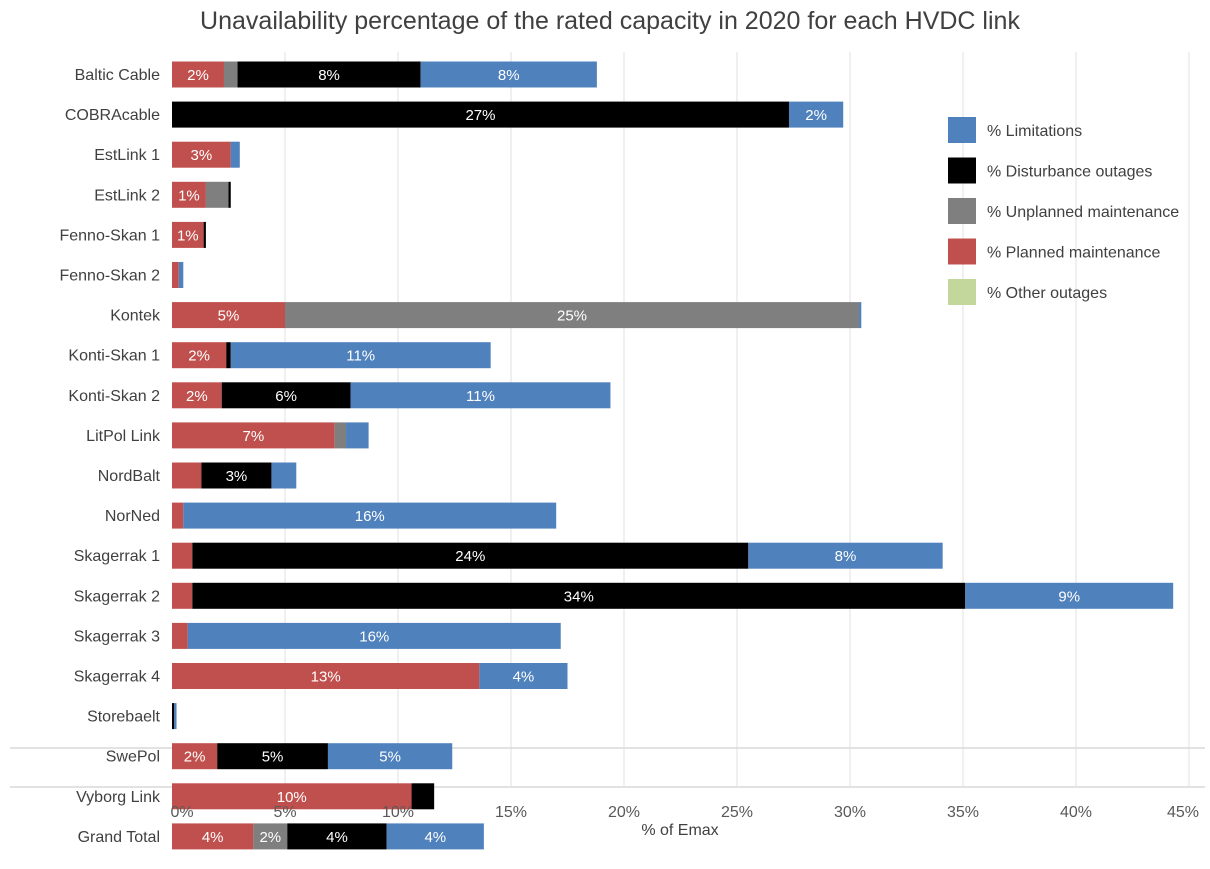  What do you see at coordinates (117, 75) in the screenshot?
I see `category-label: Baltic Cable` at bounding box center [117, 75].